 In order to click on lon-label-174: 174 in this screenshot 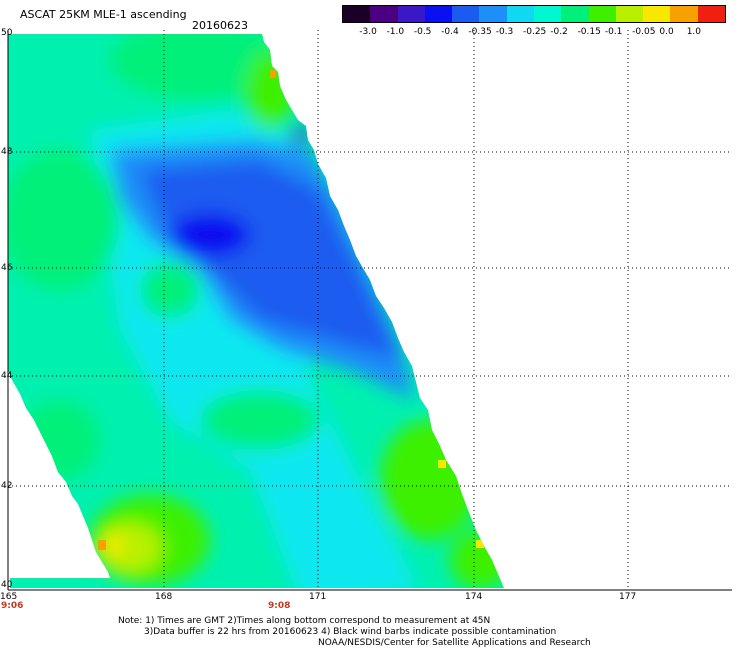, I will do `click(474, 597)`.